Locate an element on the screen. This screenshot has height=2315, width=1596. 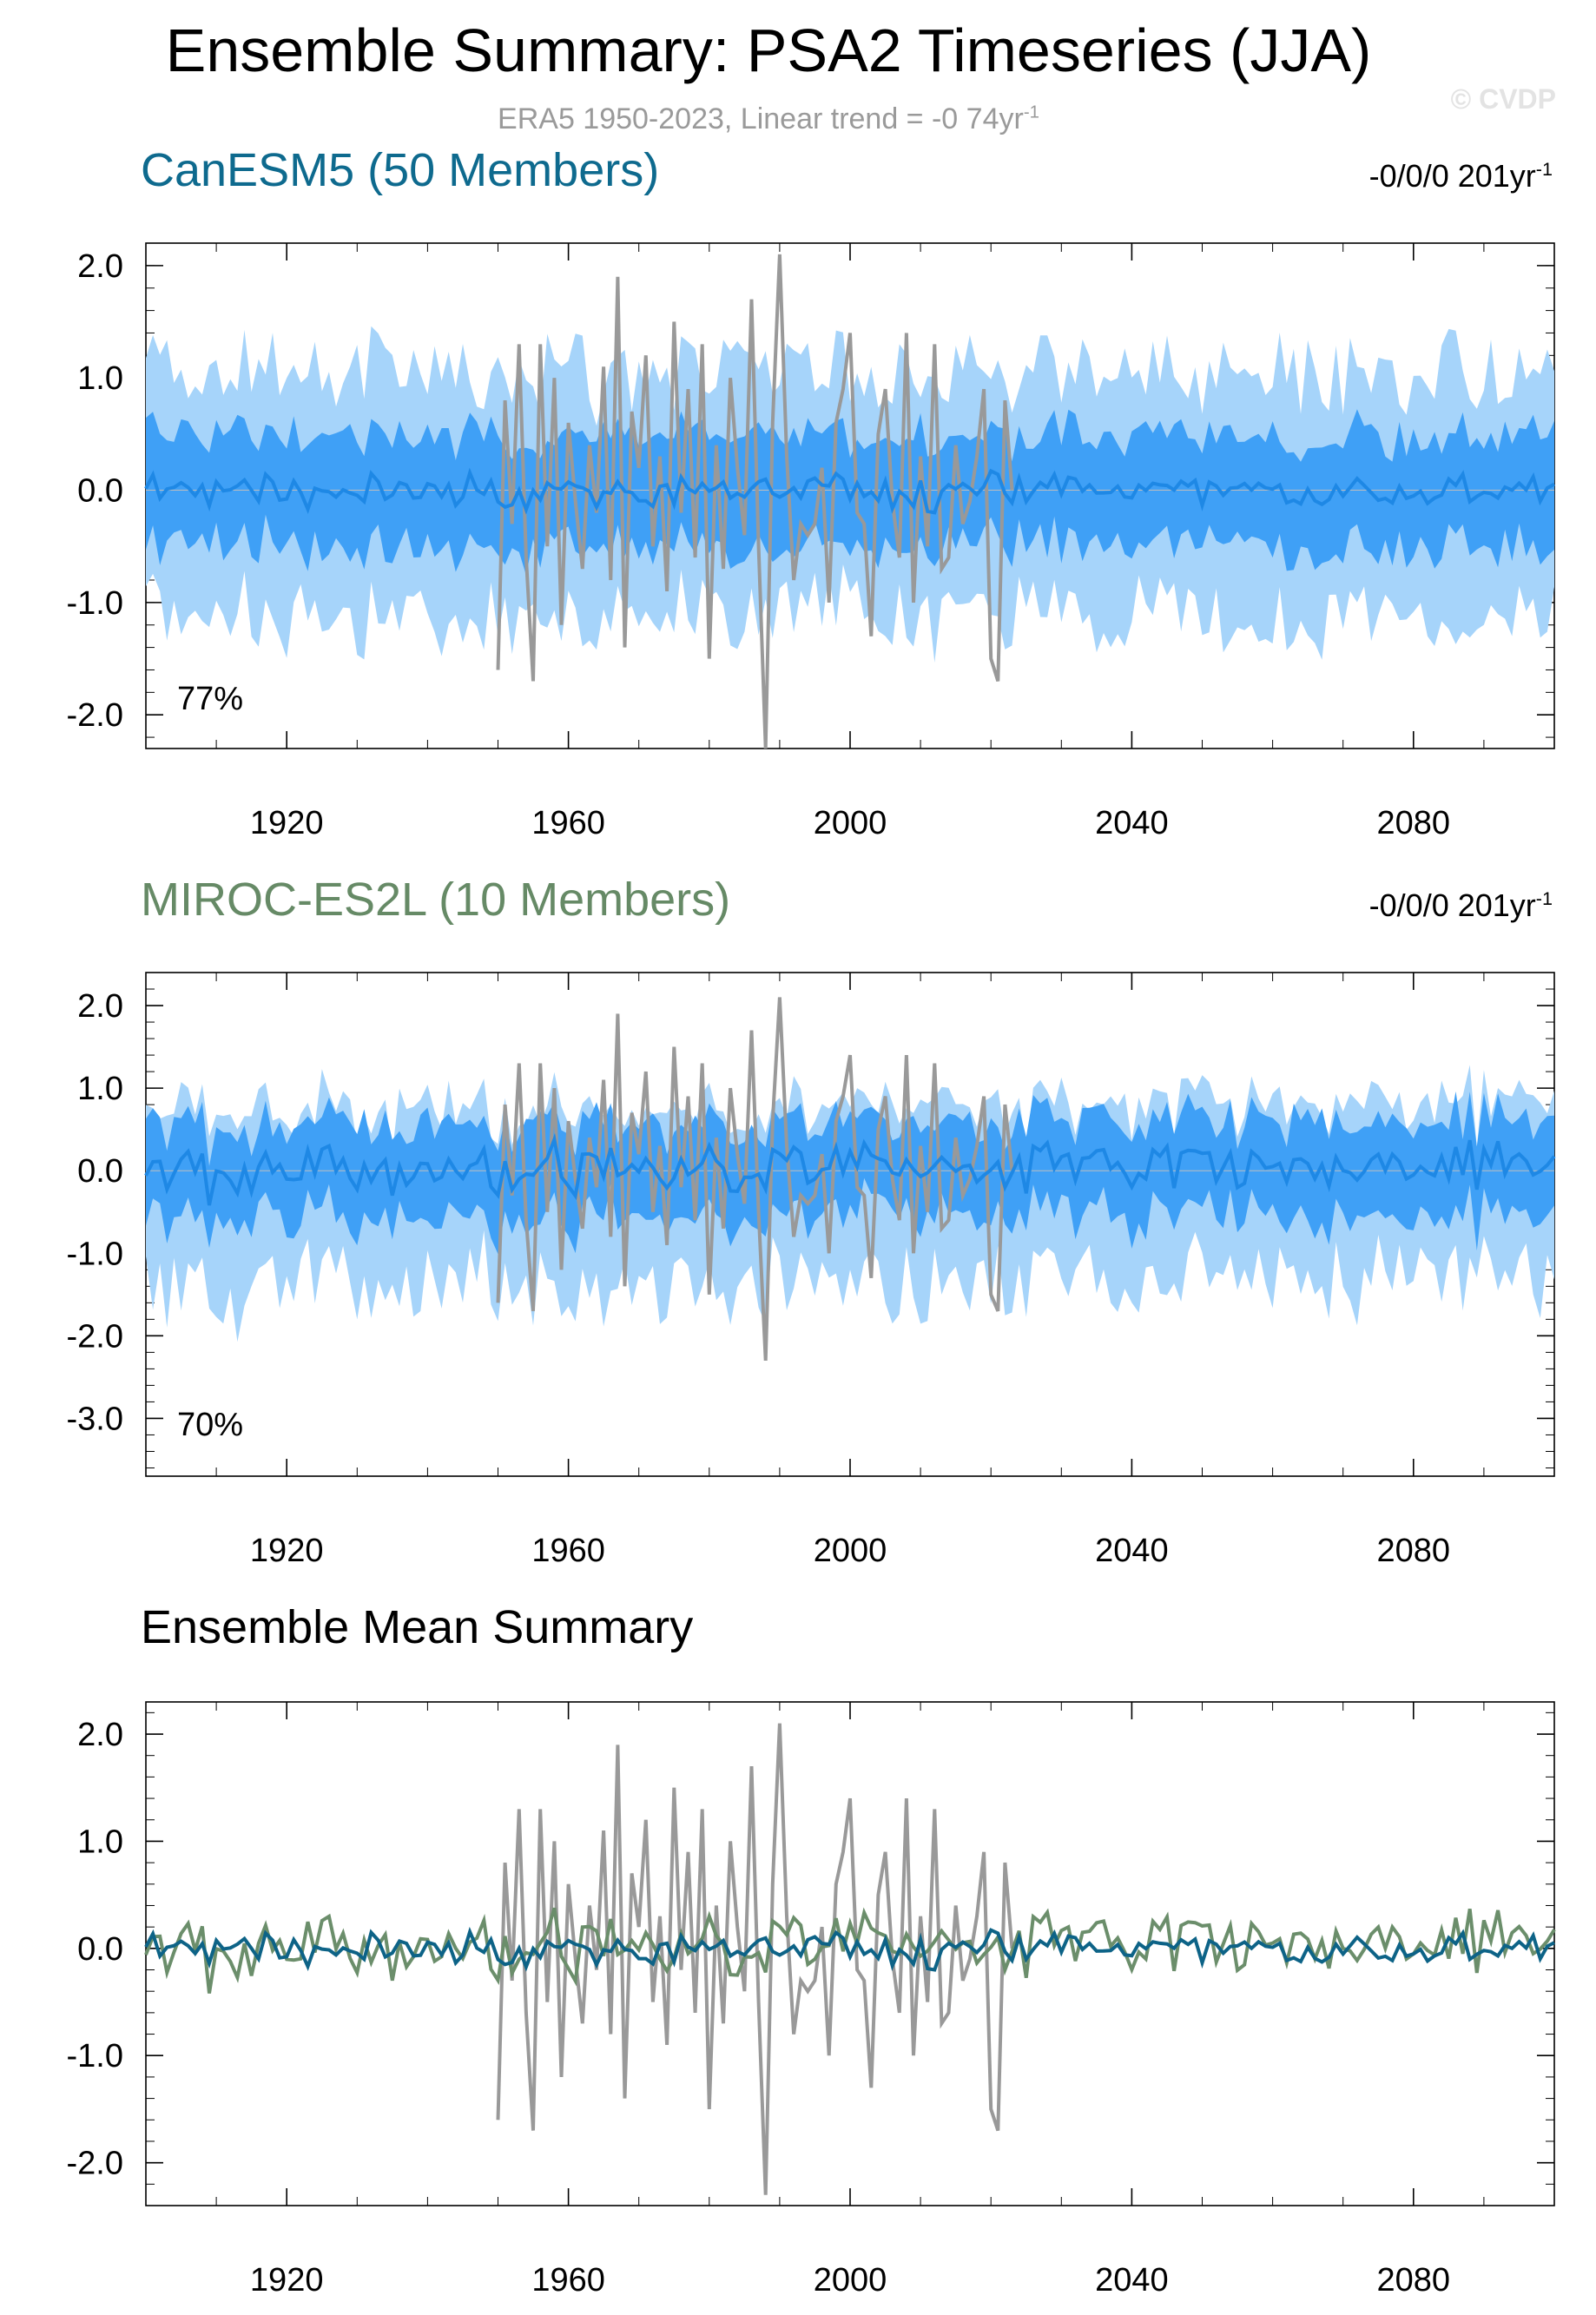
percent-label-canesm5: 77% is located at coordinates (210, 699).